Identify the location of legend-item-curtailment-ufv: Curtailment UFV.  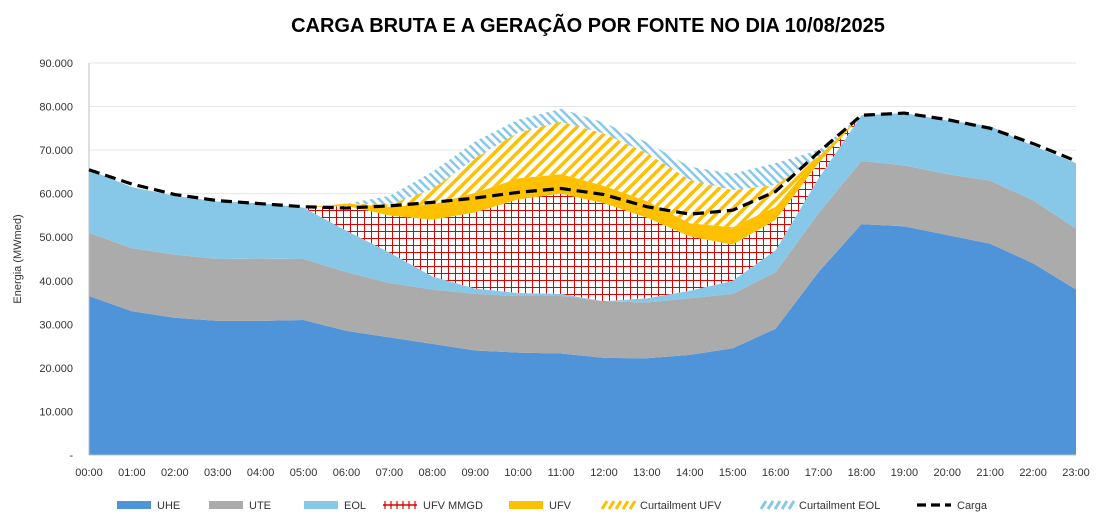
(661, 506).